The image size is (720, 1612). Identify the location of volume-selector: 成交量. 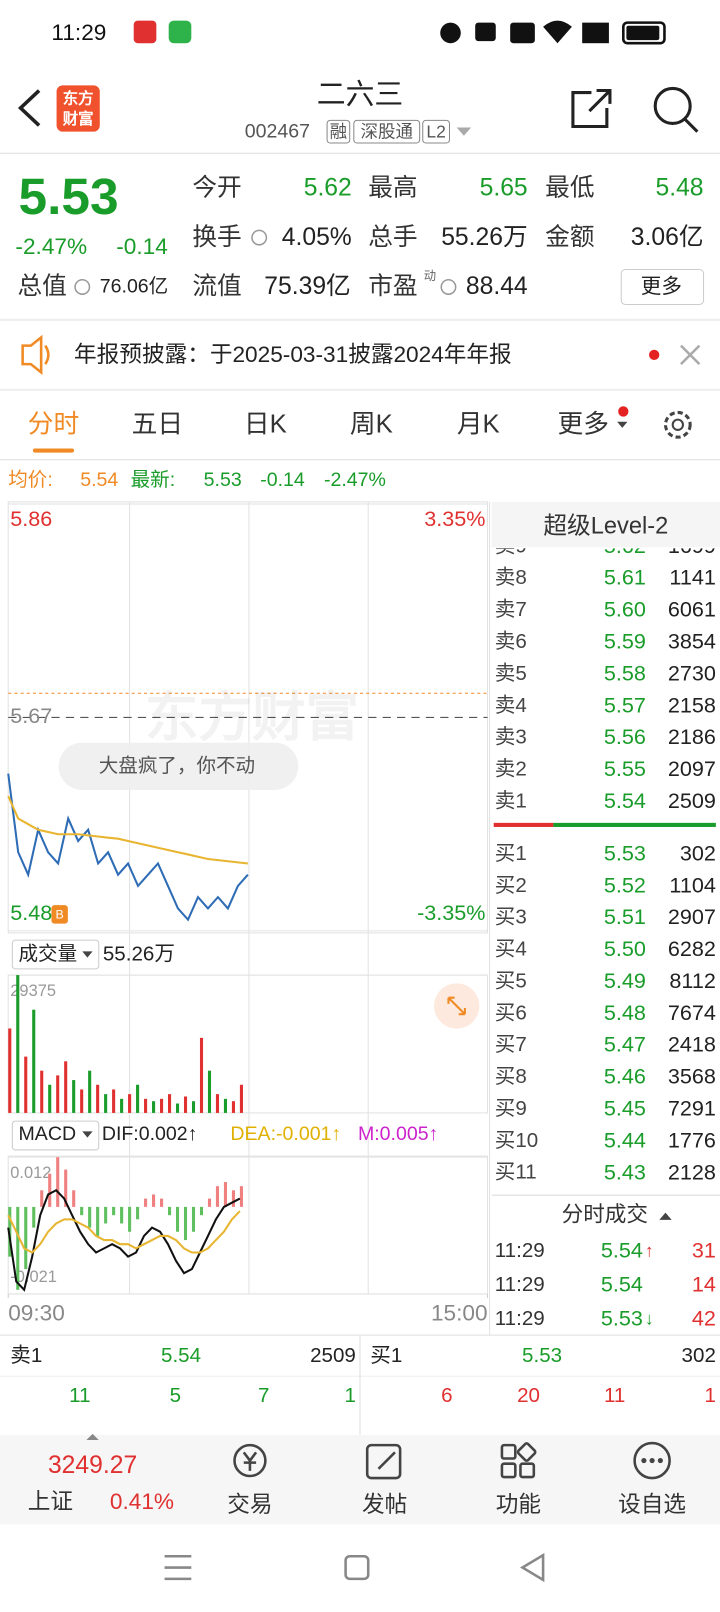
(48, 954).